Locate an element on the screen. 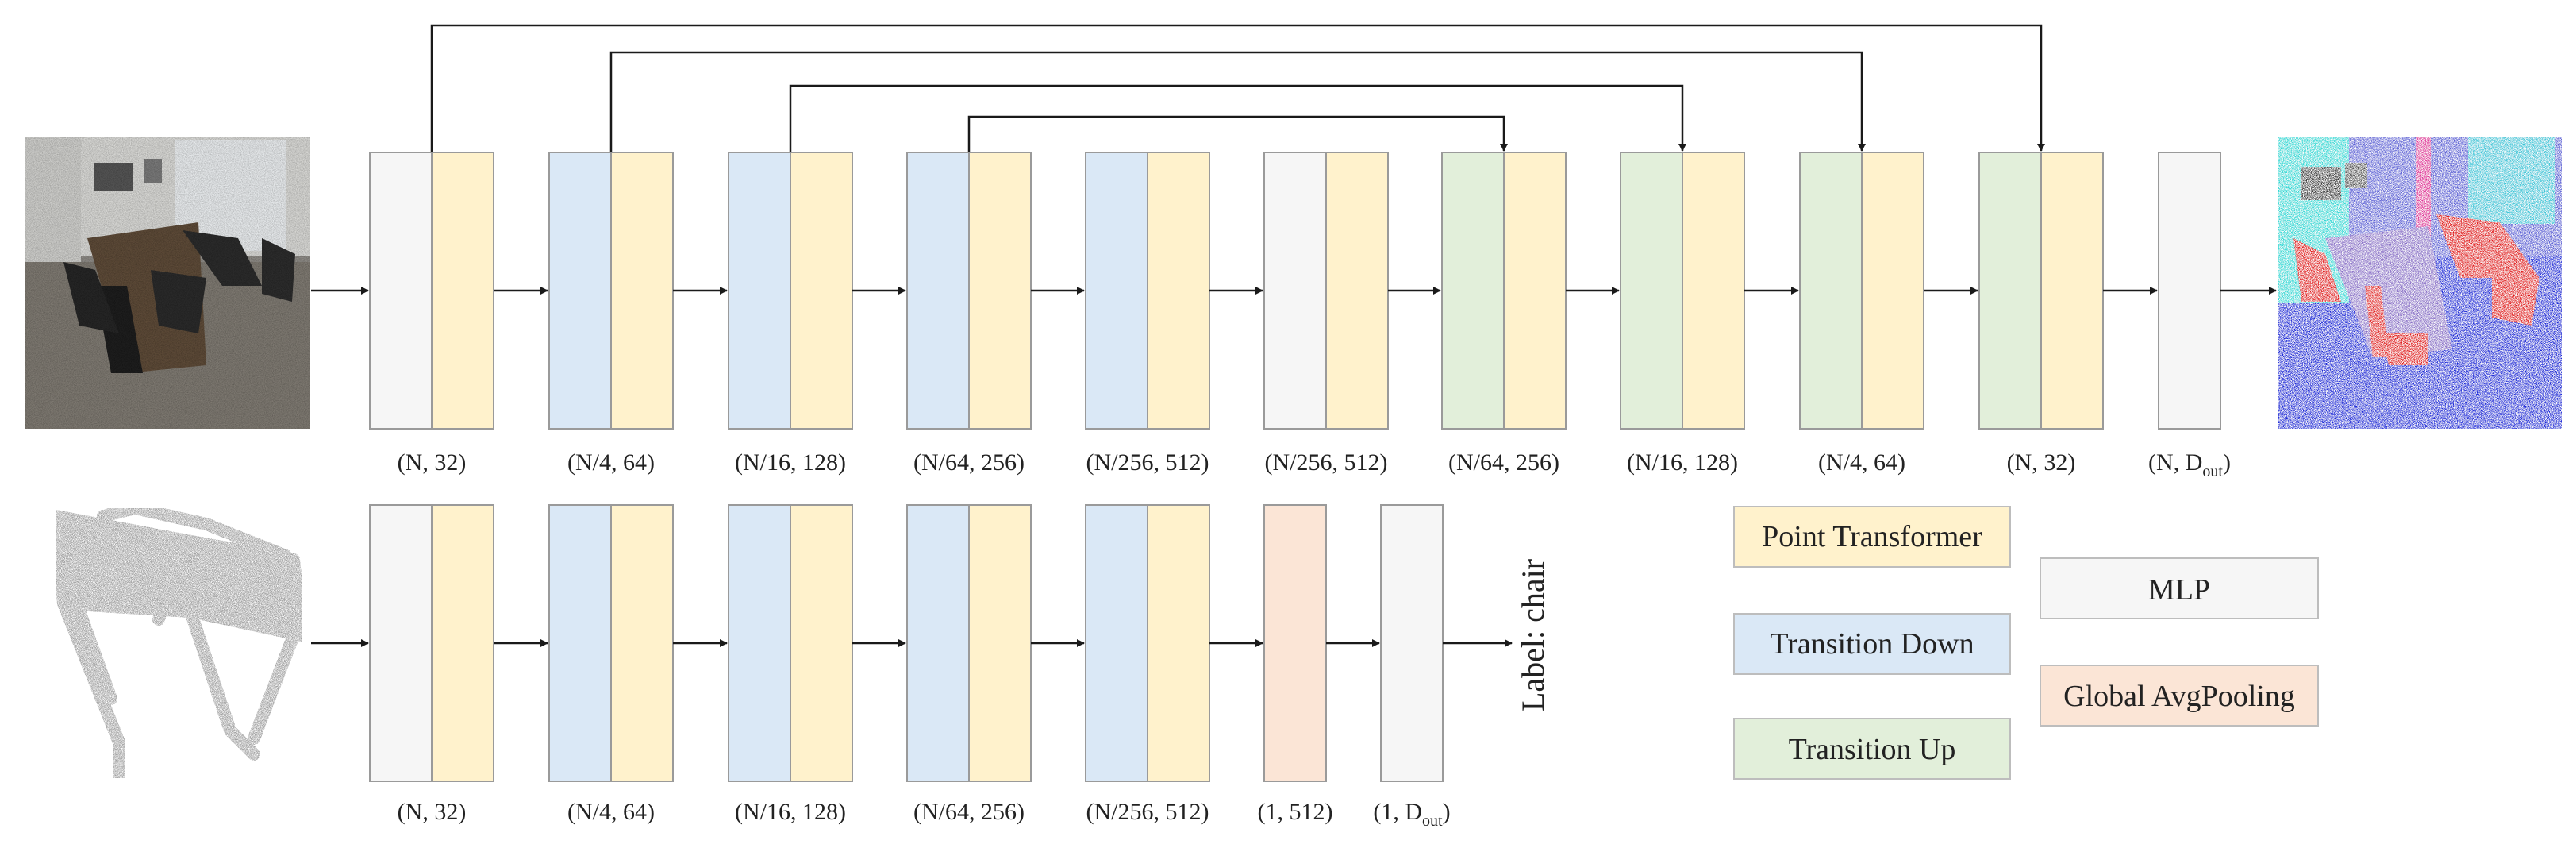 This screenshot has width=2576, height=848. svg-text: Transition Up is located at coordinates (1873, 750).